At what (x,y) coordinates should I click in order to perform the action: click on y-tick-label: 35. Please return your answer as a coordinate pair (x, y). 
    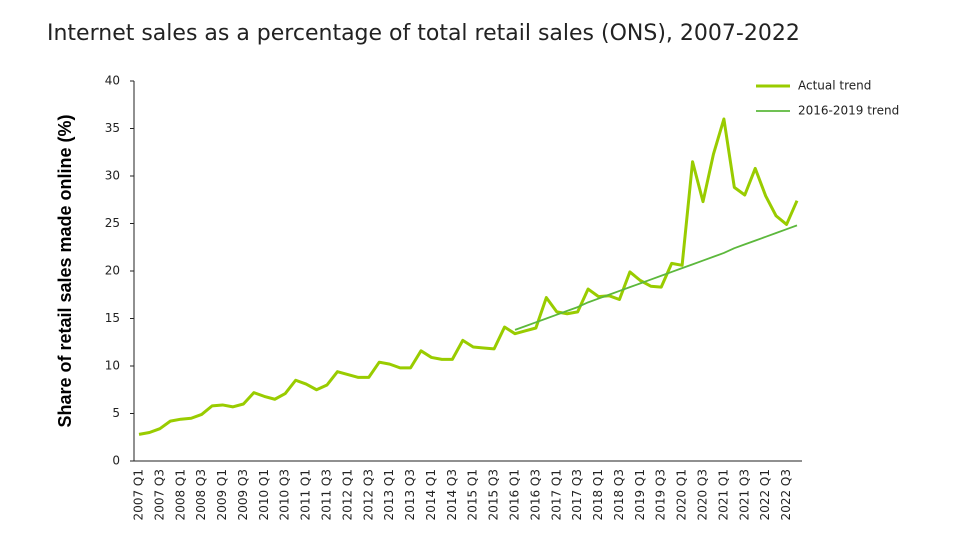
    Looking at the image, I should click on (112, 128).